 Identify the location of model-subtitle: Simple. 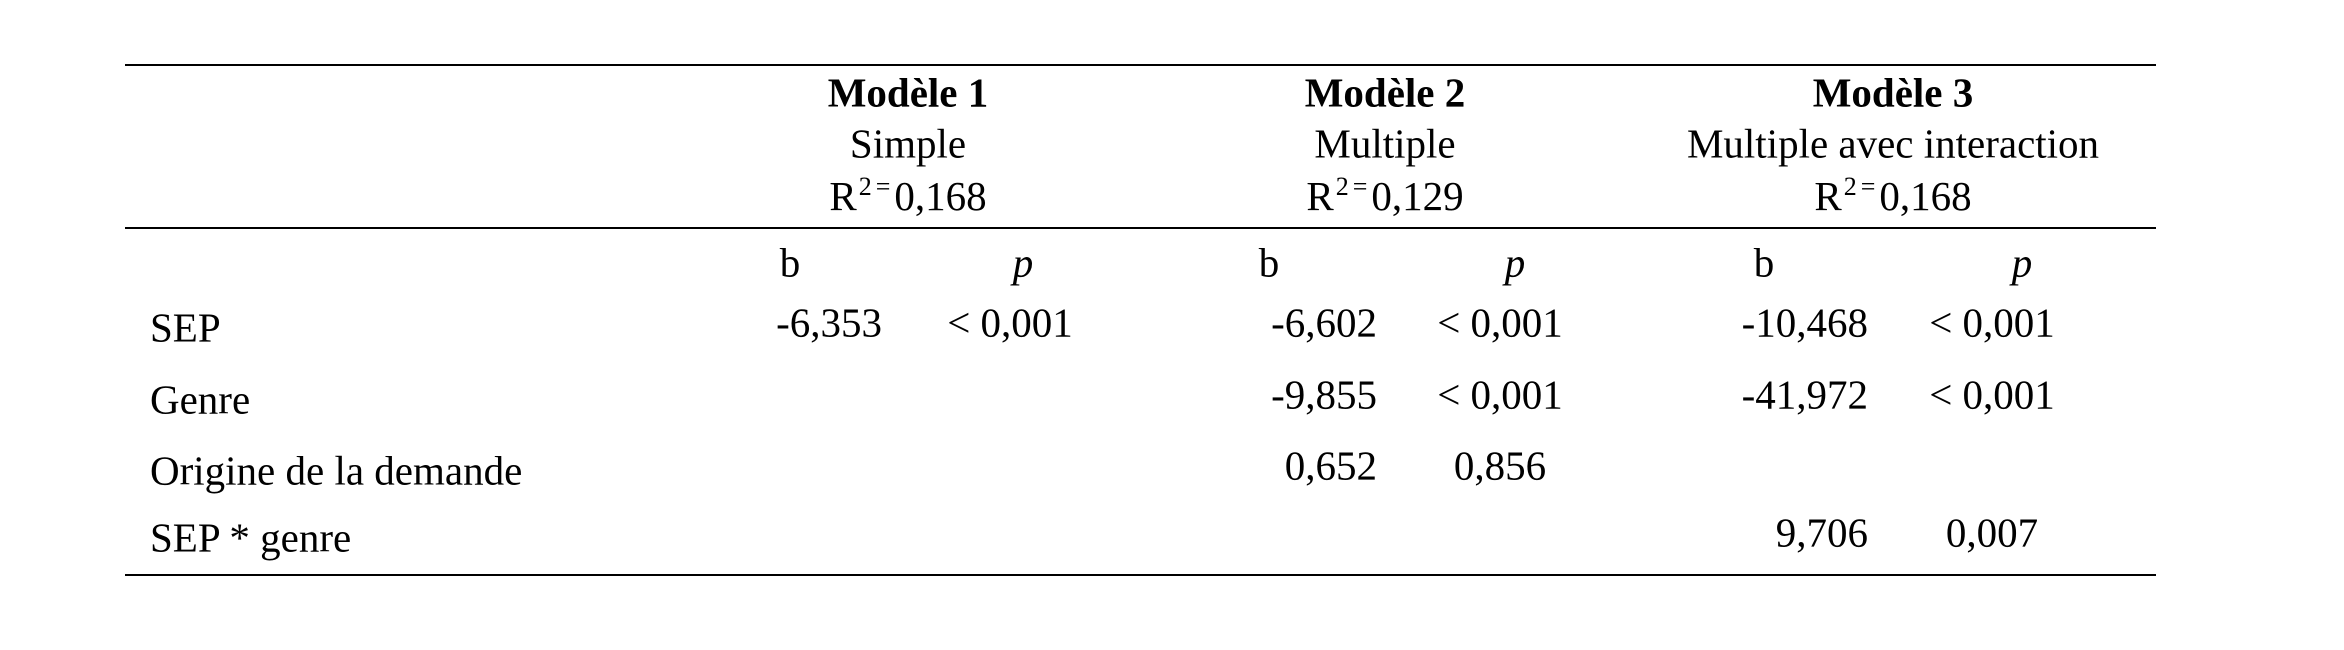
(908, 143).